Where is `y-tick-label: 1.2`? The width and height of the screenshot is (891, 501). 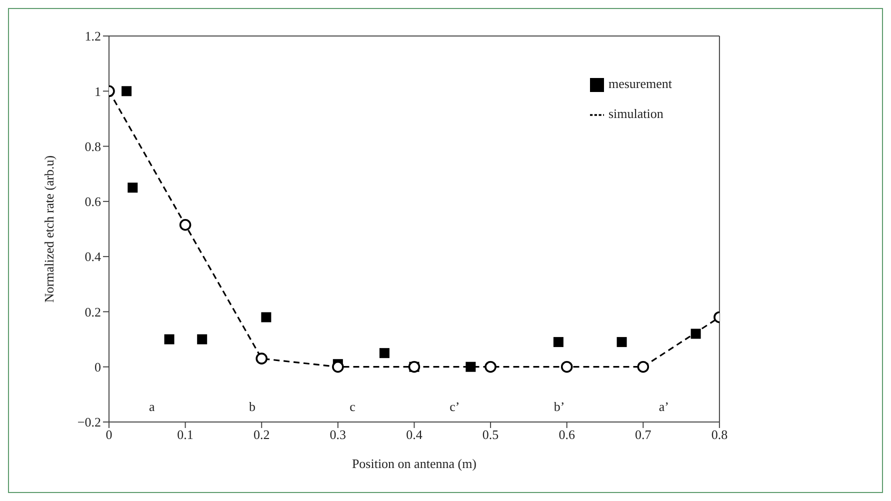
y-tick-label: 1.2 is located at coordinates (92, 36).